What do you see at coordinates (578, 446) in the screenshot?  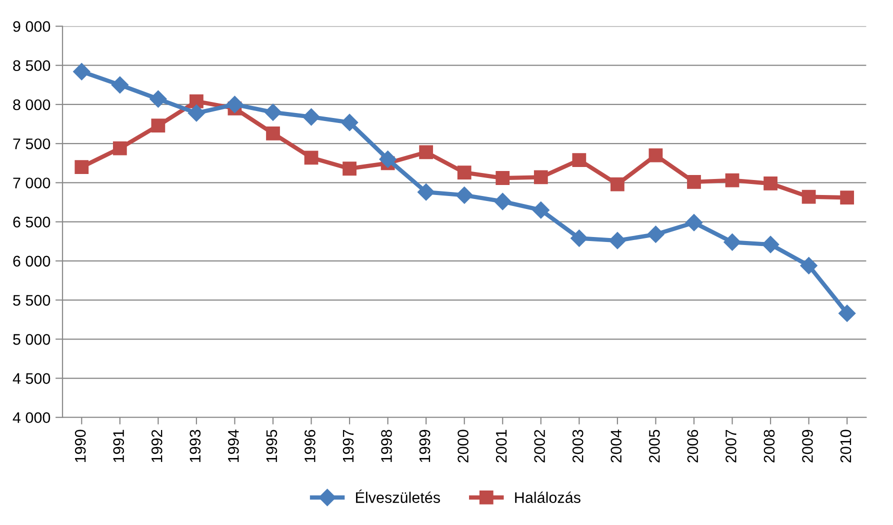 I see `x-tick-label: 2003` at bounding box center [578, 446].